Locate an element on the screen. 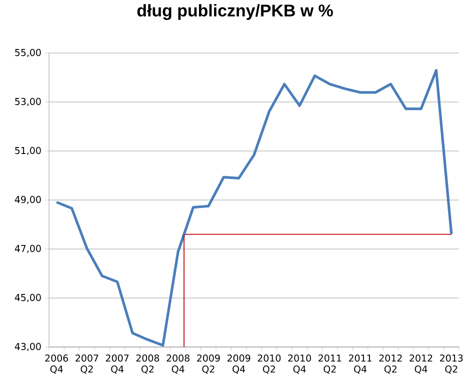 This screenshot has width=471, height=391. chart-title: dług publiczny/PKB w % is located at coordinates (235, 12).